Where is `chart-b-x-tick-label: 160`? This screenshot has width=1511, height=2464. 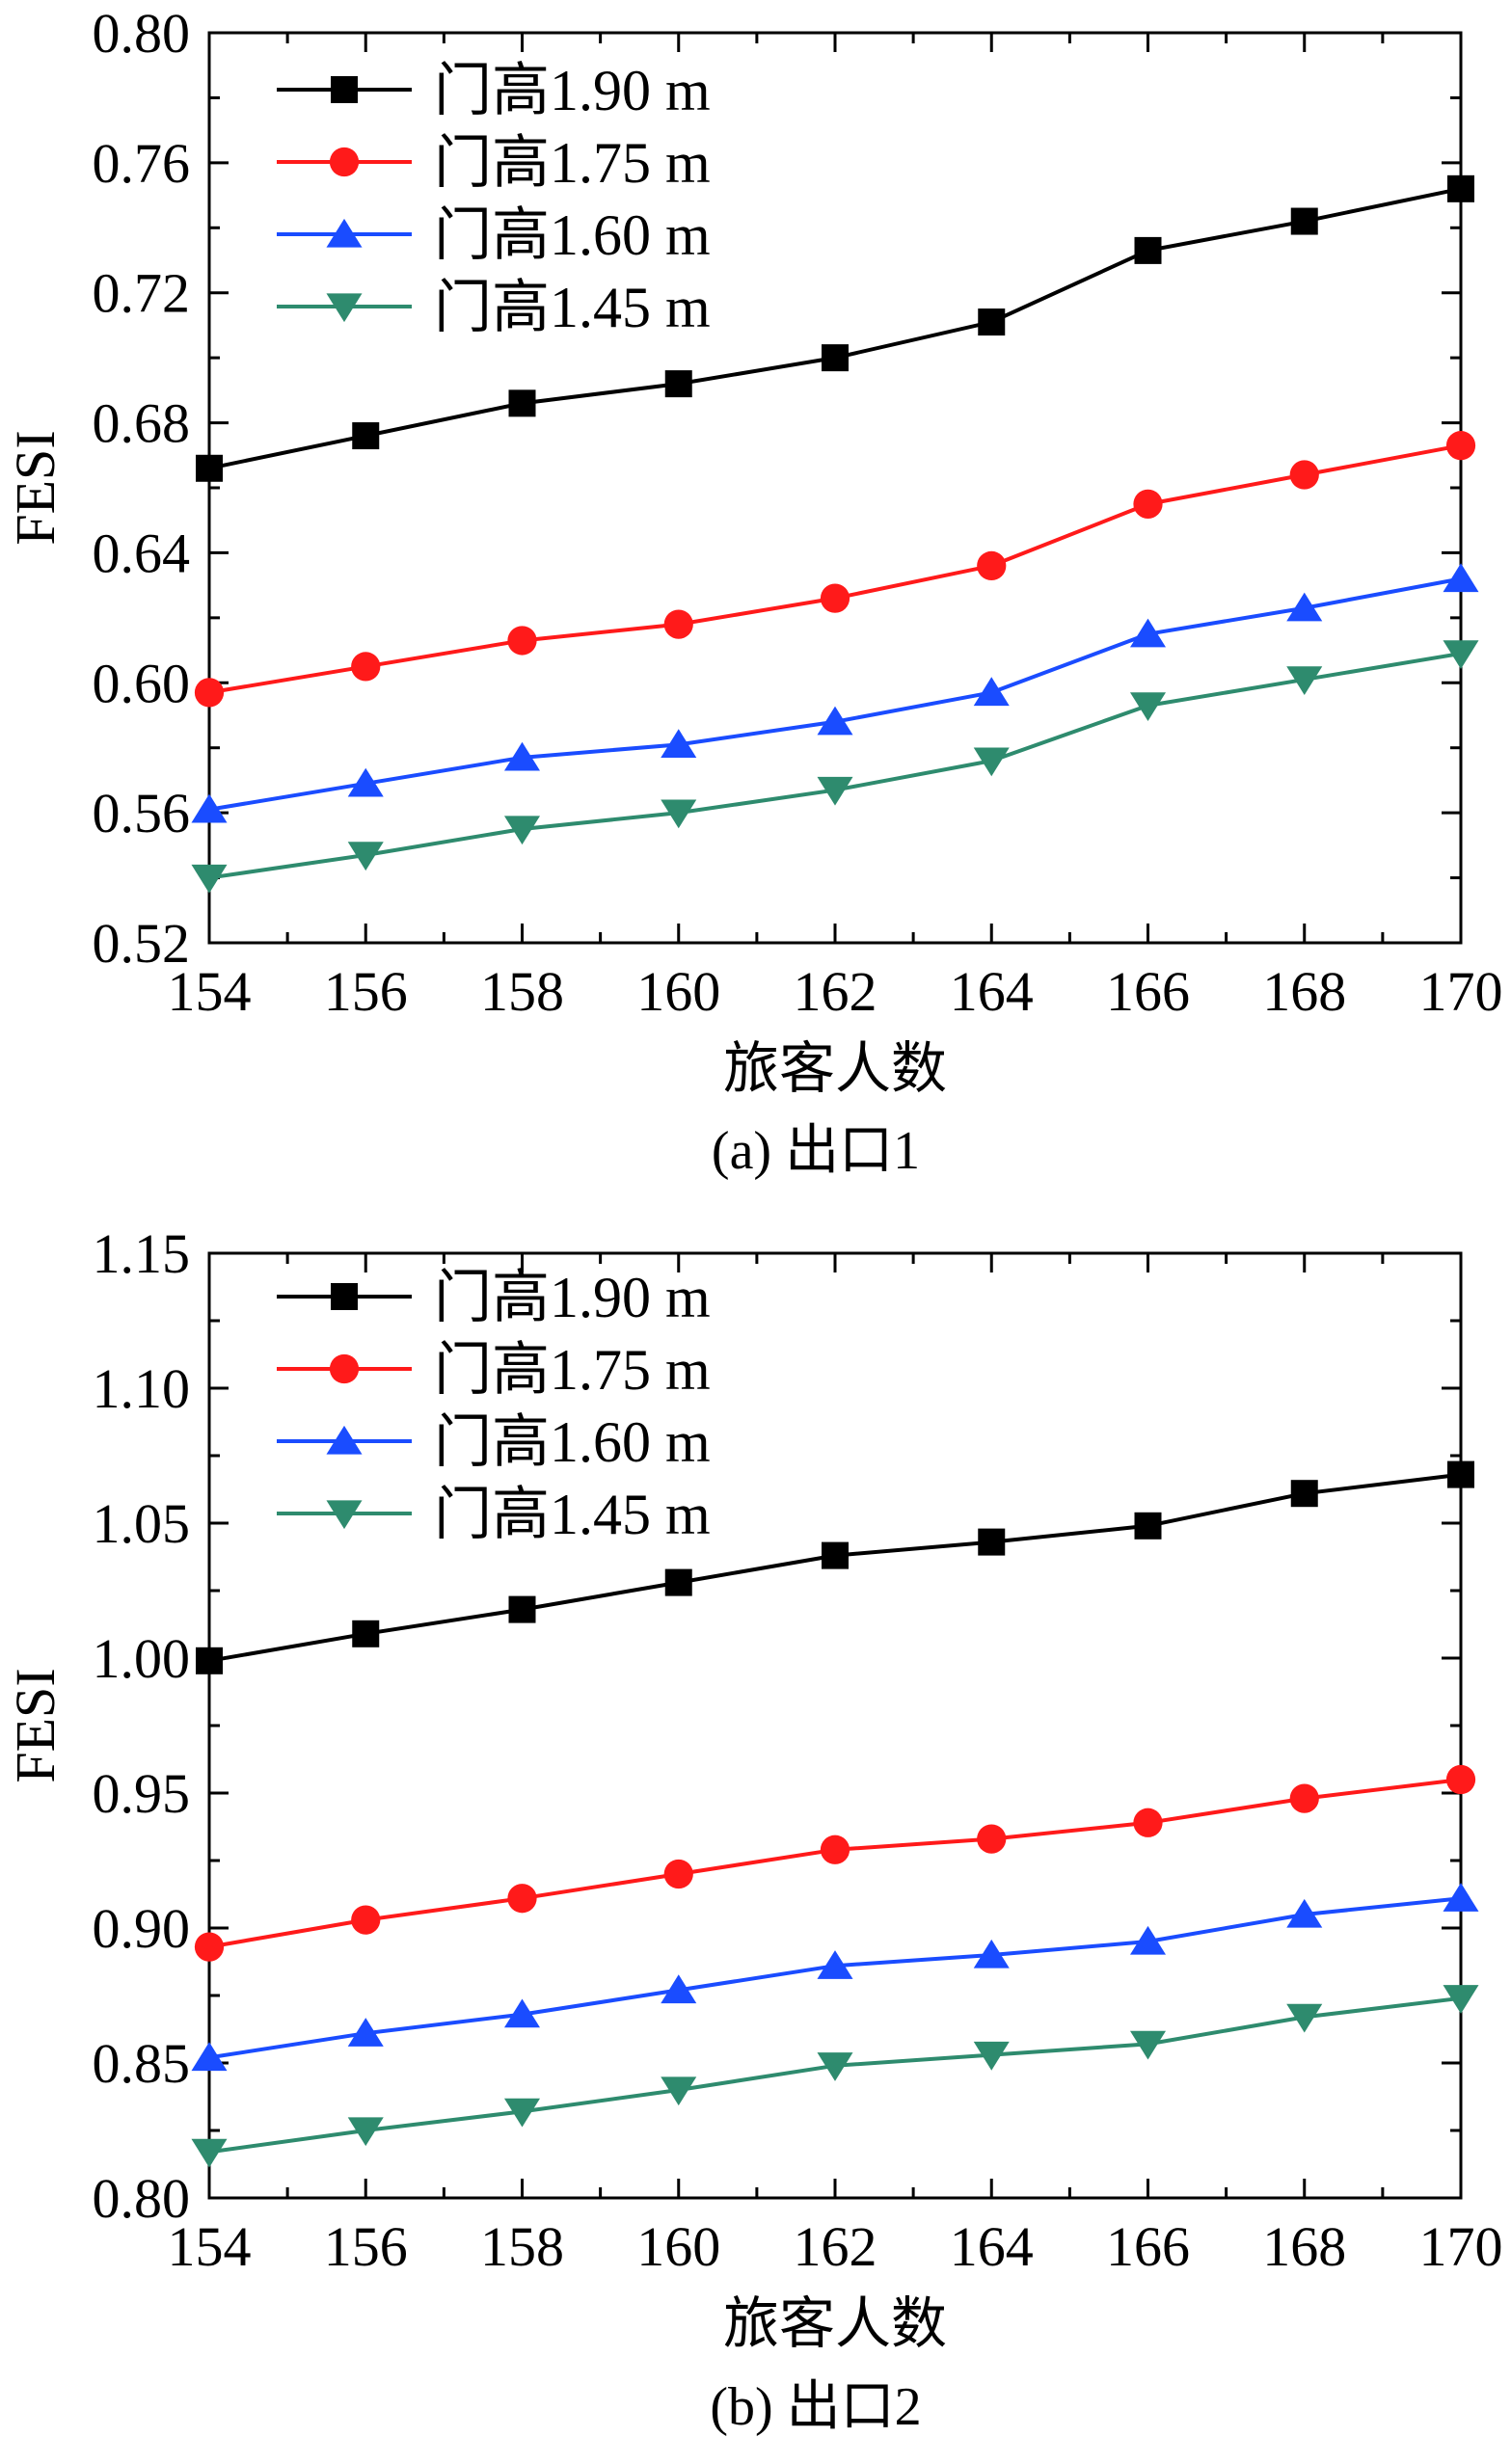
chart-b-x-tick-label: 160 is located at coordinates (678, 2247).